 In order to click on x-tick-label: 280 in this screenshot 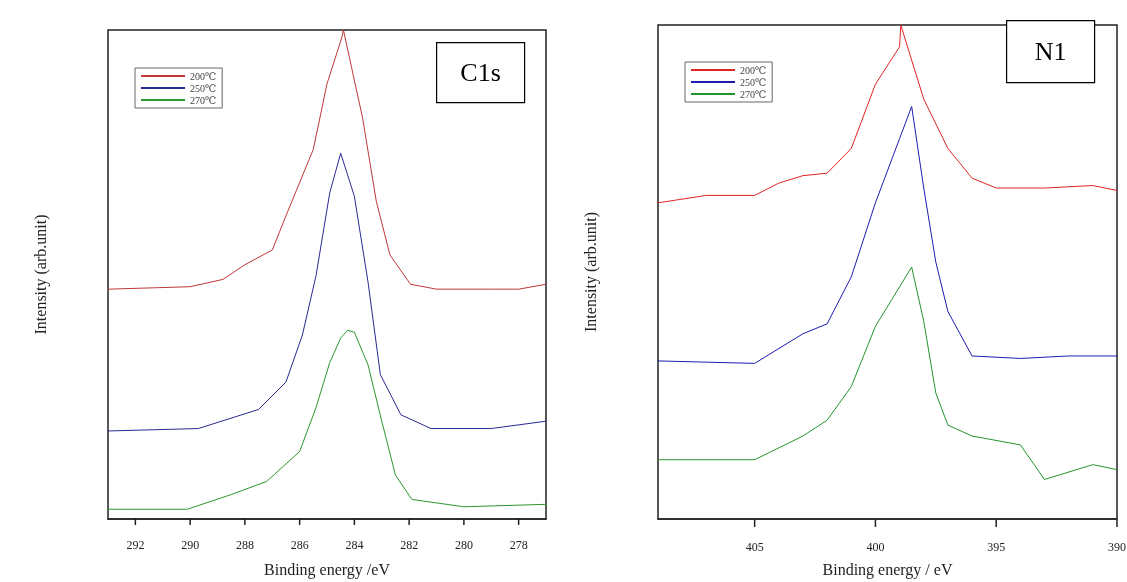, I will do `click(463, 545)`.